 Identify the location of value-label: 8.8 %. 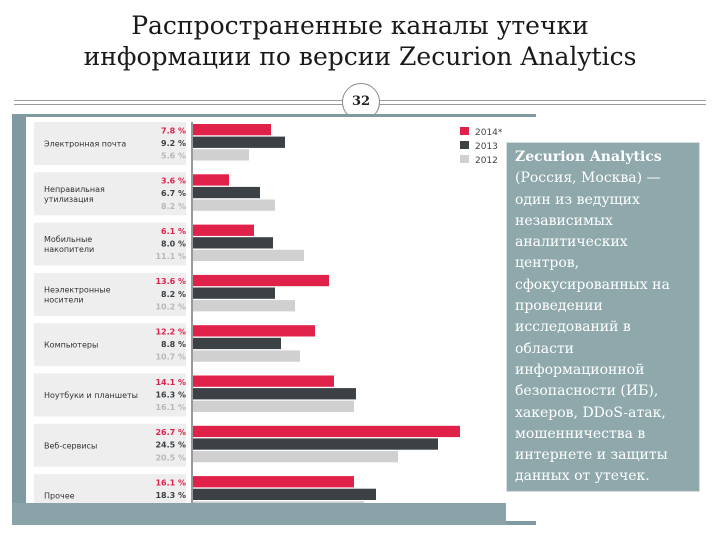
(173, 344).